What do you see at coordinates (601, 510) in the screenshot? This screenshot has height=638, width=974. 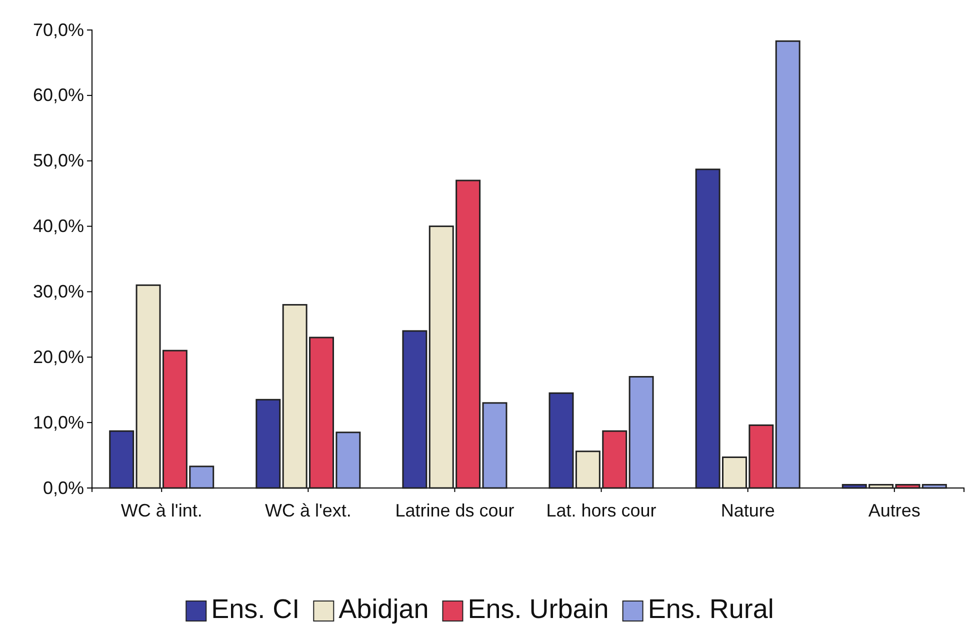 I see `x-tick-label: Lat. hors cour` at bounding box center [601, 510].